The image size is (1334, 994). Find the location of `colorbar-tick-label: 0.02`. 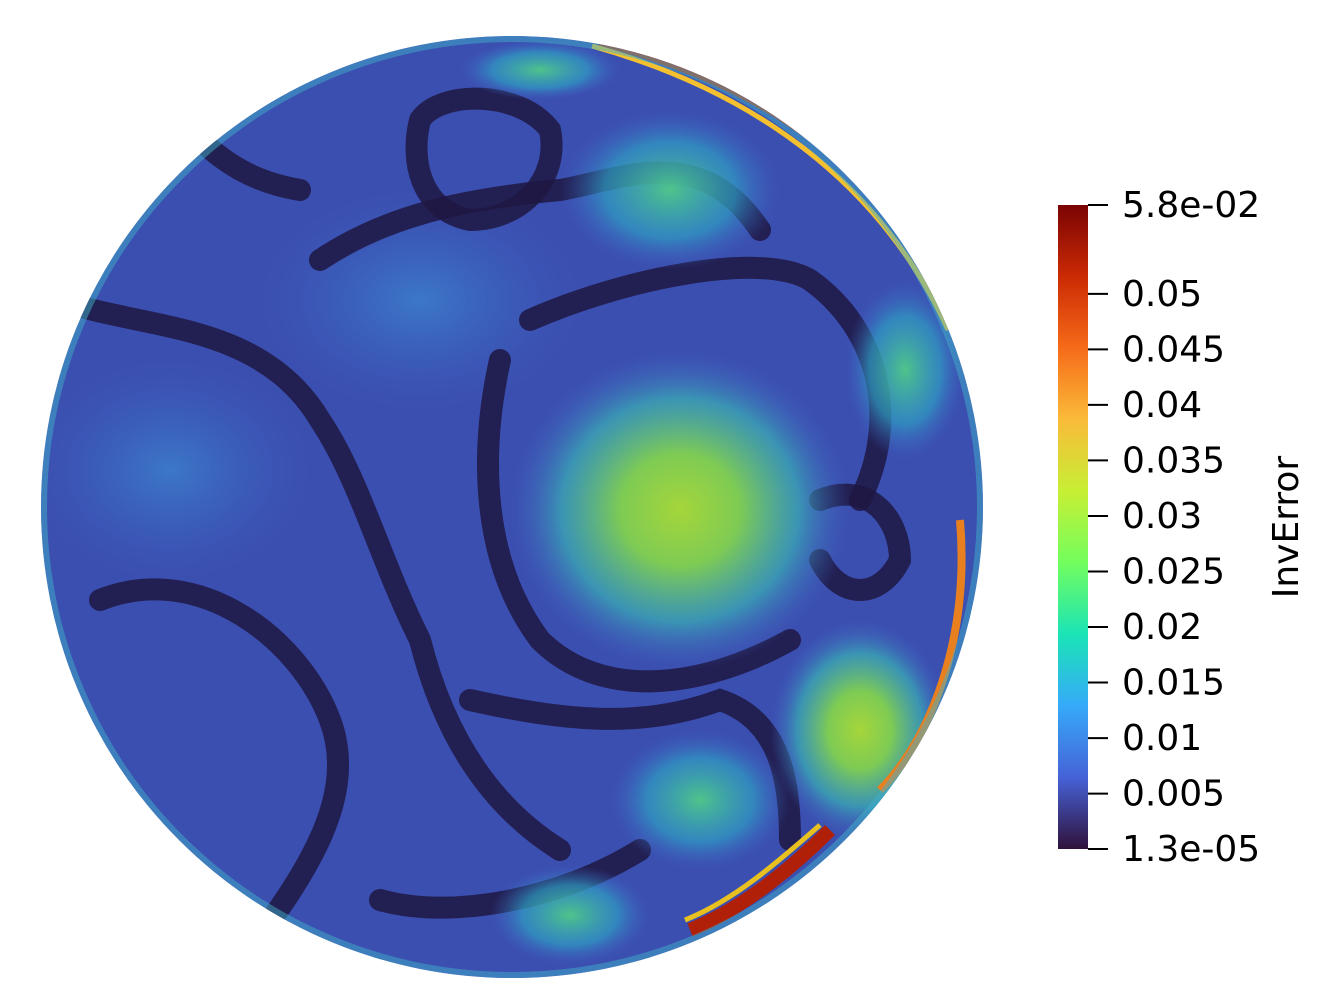

colorbar-tick-label: 0.02 is located at coordinates (1162, 627).